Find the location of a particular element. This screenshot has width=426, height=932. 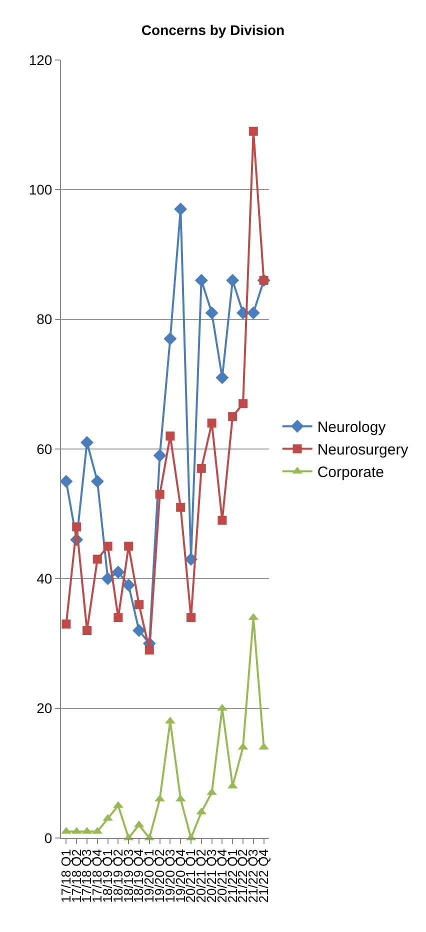

legend-label: Neurosurgery is located at coordinates (363, 450).